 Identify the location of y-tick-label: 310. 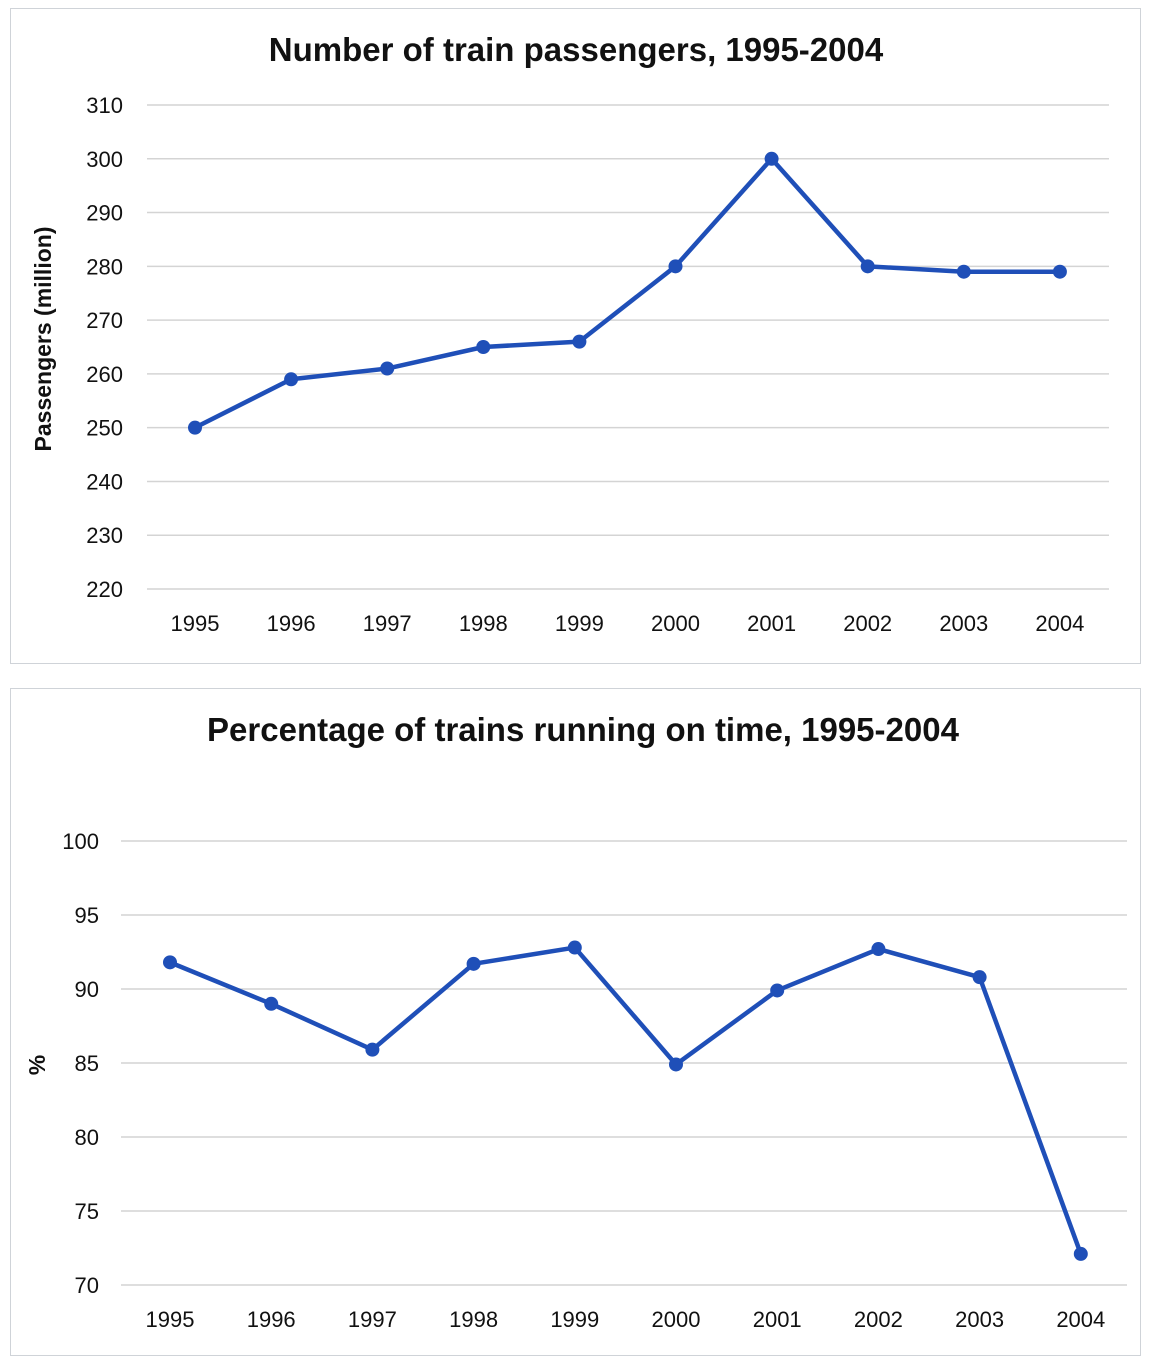
(104, 105).